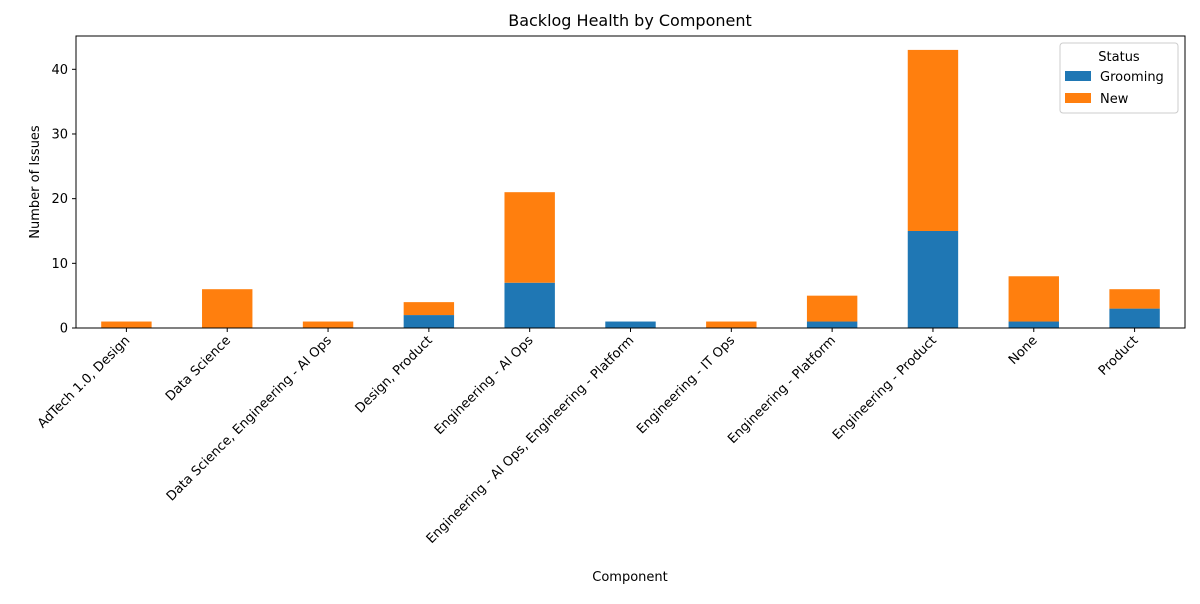 The image size is (1200, 604). What do you see at coordinates (59, 264) in the screenshot?
I see `y-tick-label-1: 10` at bounding box center [59, 264].